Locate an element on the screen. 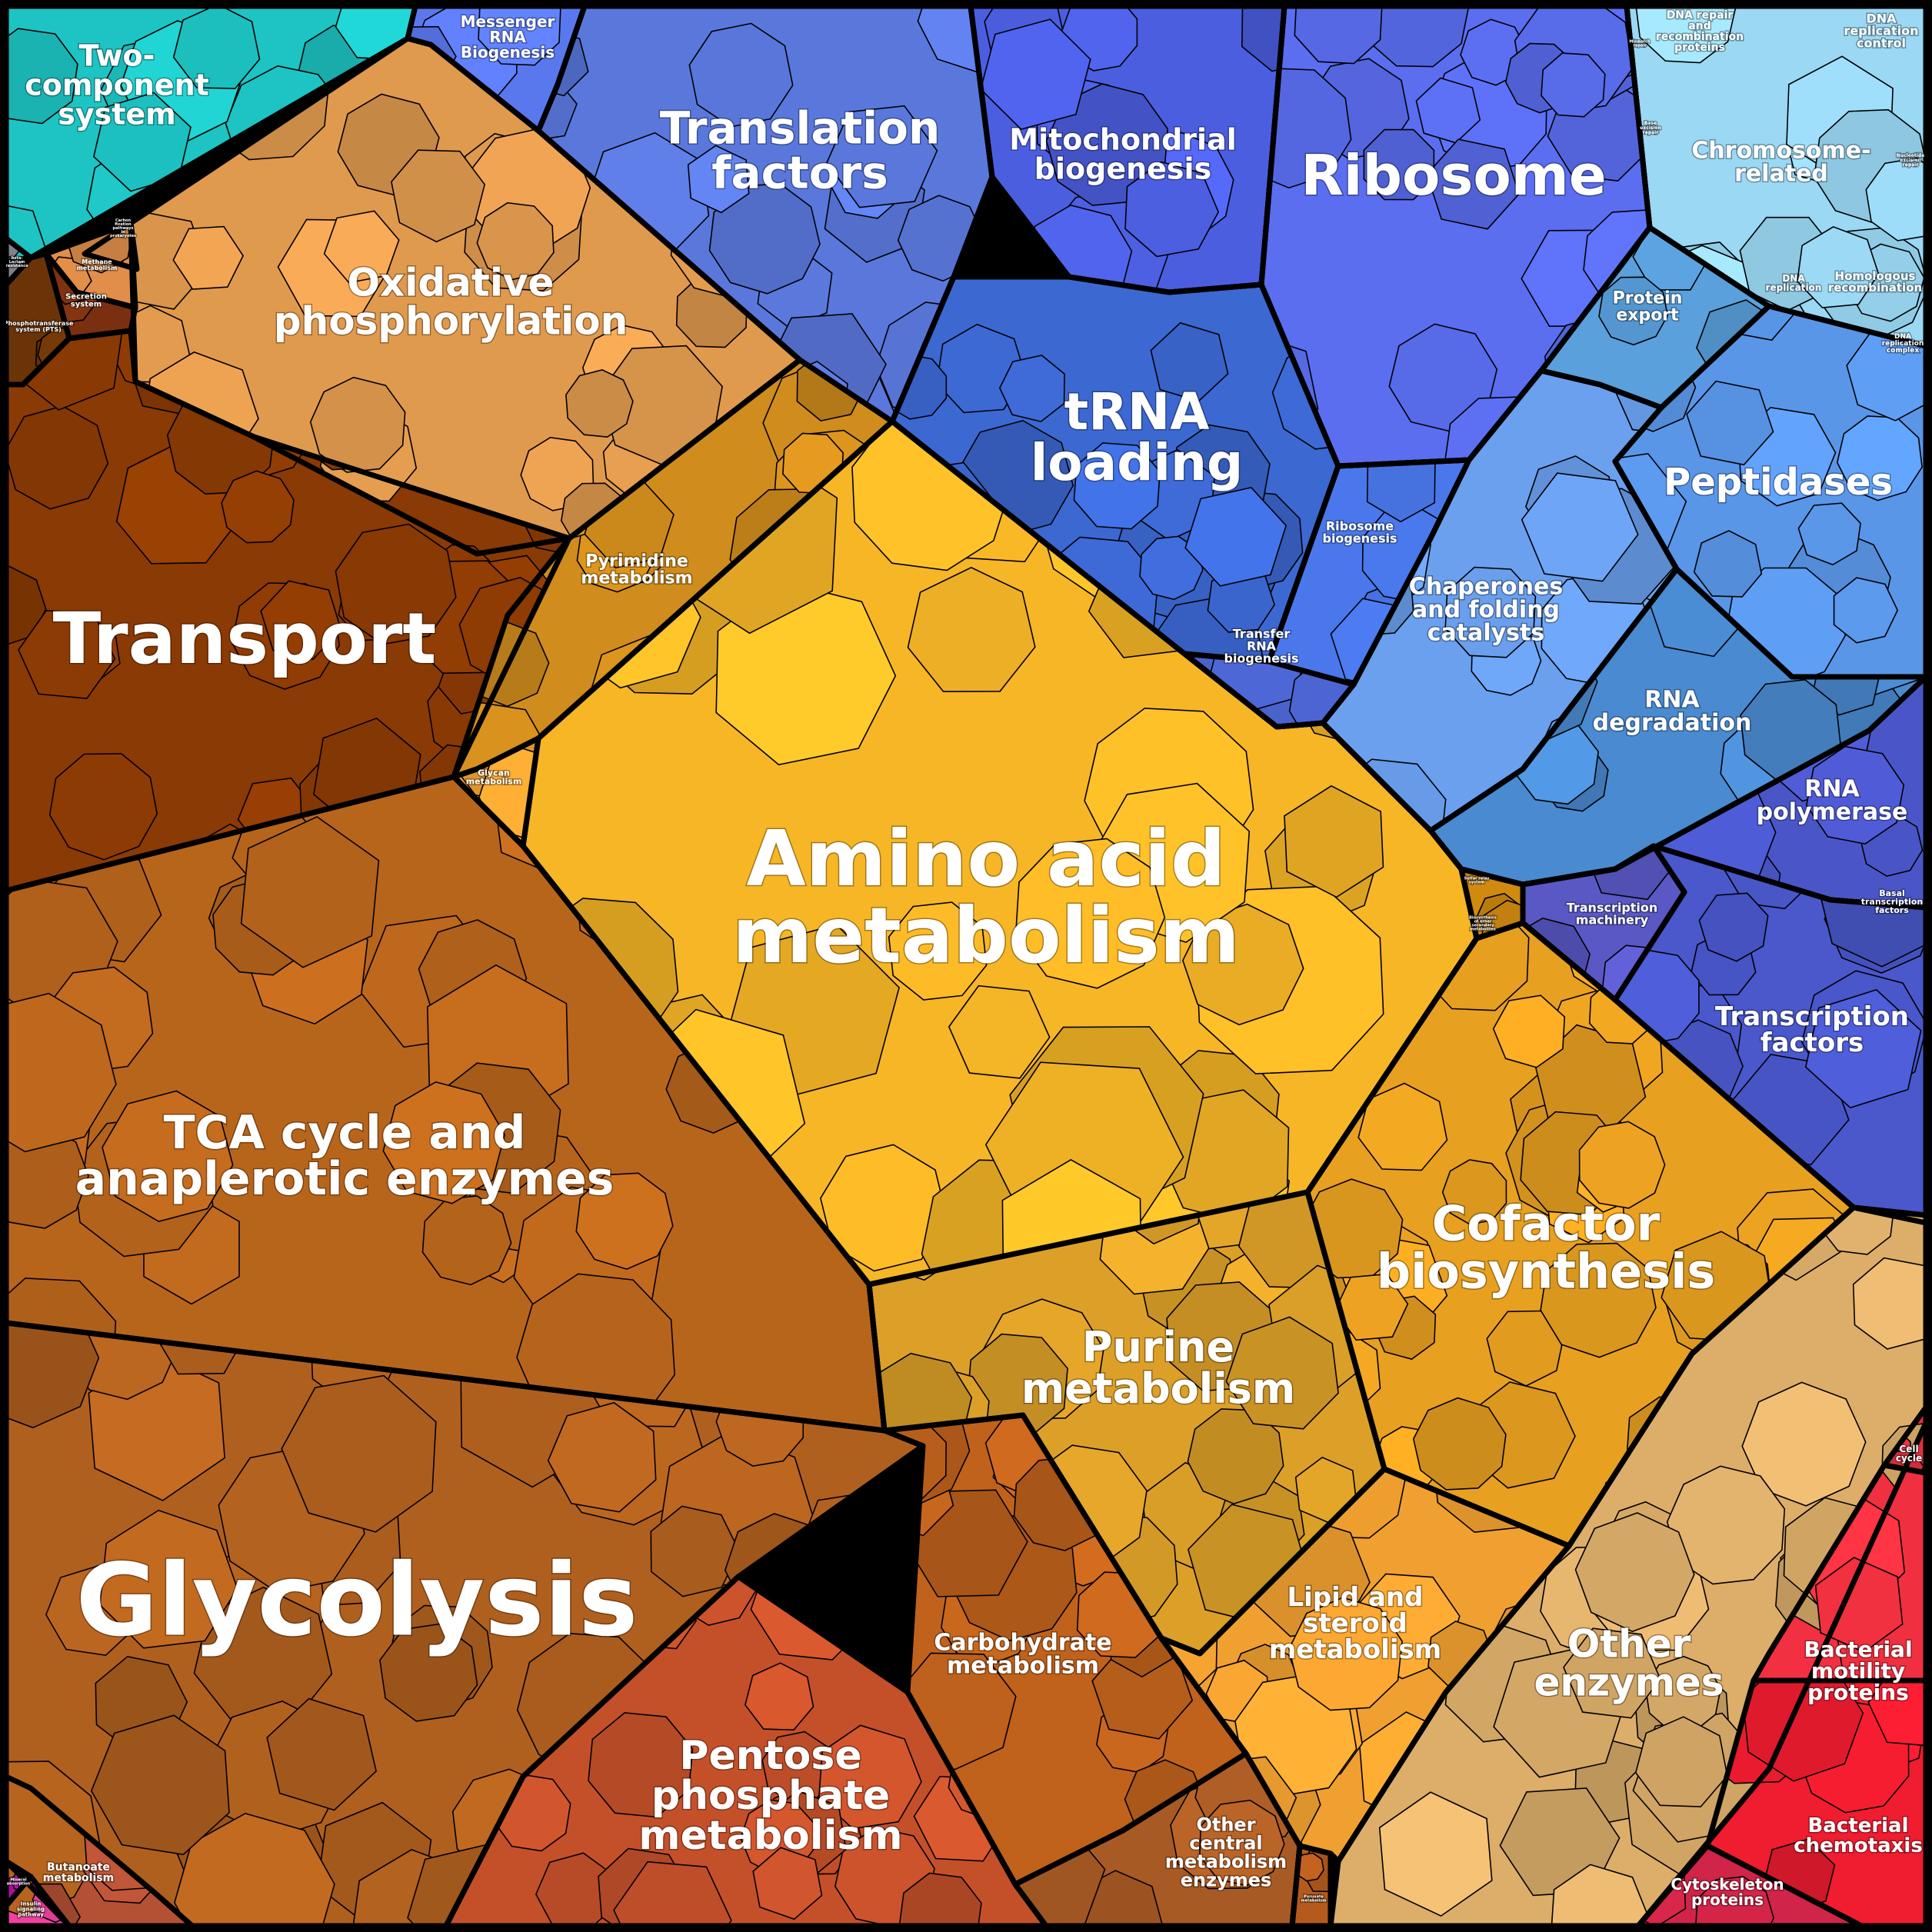 This screenshot has width=1932, height=1932. label-transfer-rna-biogenesis: Transfer RNA biogenesis is located at coordinates (1261, 646).